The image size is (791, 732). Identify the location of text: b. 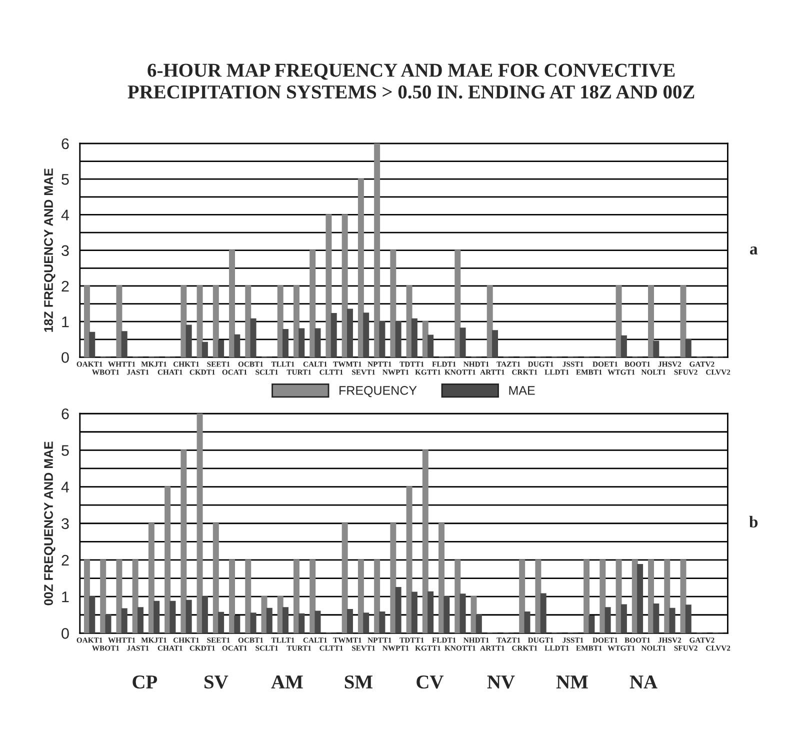
(753, 522).